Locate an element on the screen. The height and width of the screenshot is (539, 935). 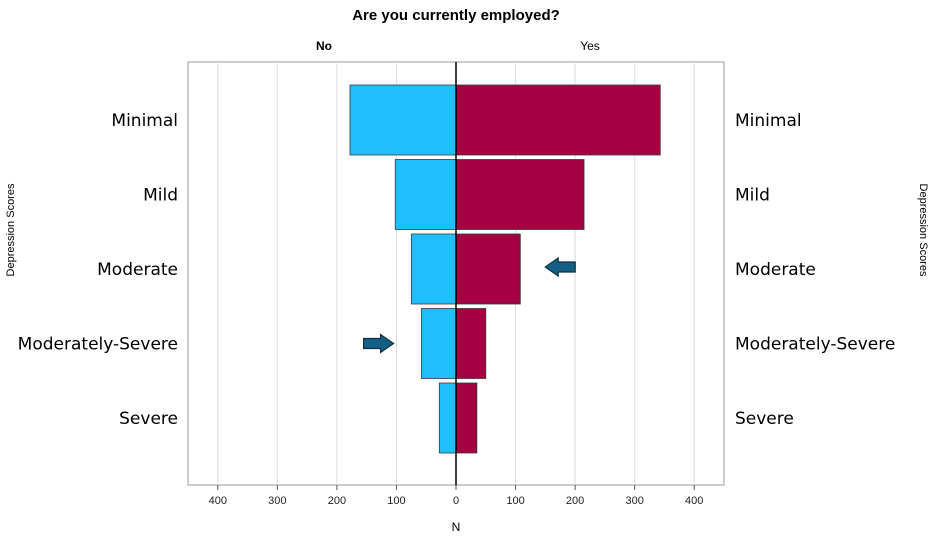
panel-label-no: No is located at coordinates (324, 46).